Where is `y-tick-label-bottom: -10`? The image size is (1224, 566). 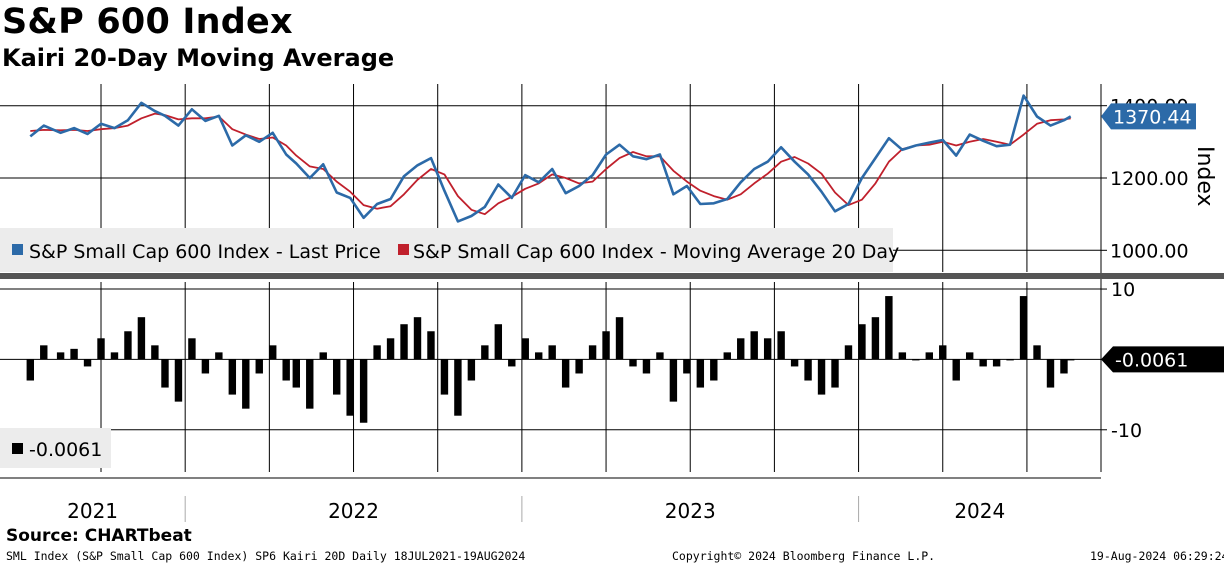
y-tick-label-bottom: -10 is located at coordinates (1126, 431).